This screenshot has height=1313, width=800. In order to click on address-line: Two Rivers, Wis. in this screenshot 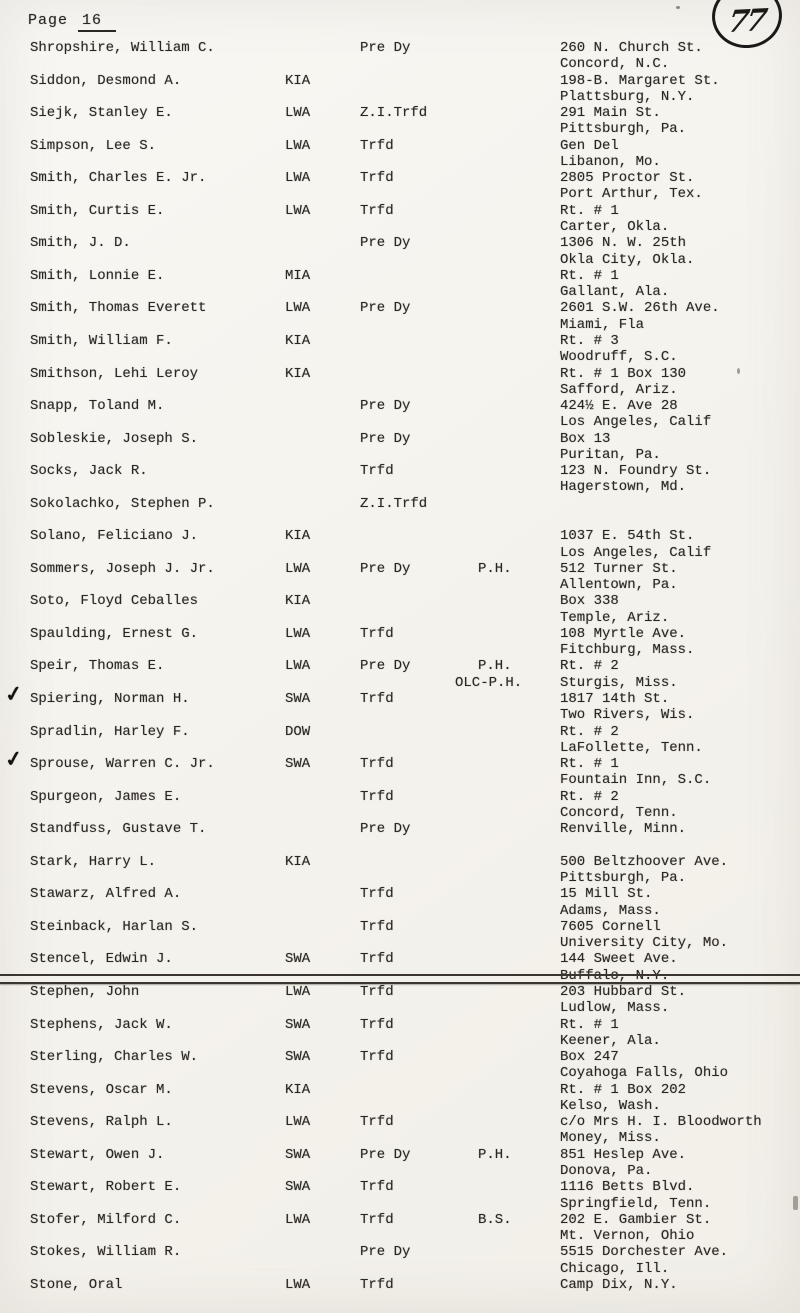, I will do `click(627, 715)`.